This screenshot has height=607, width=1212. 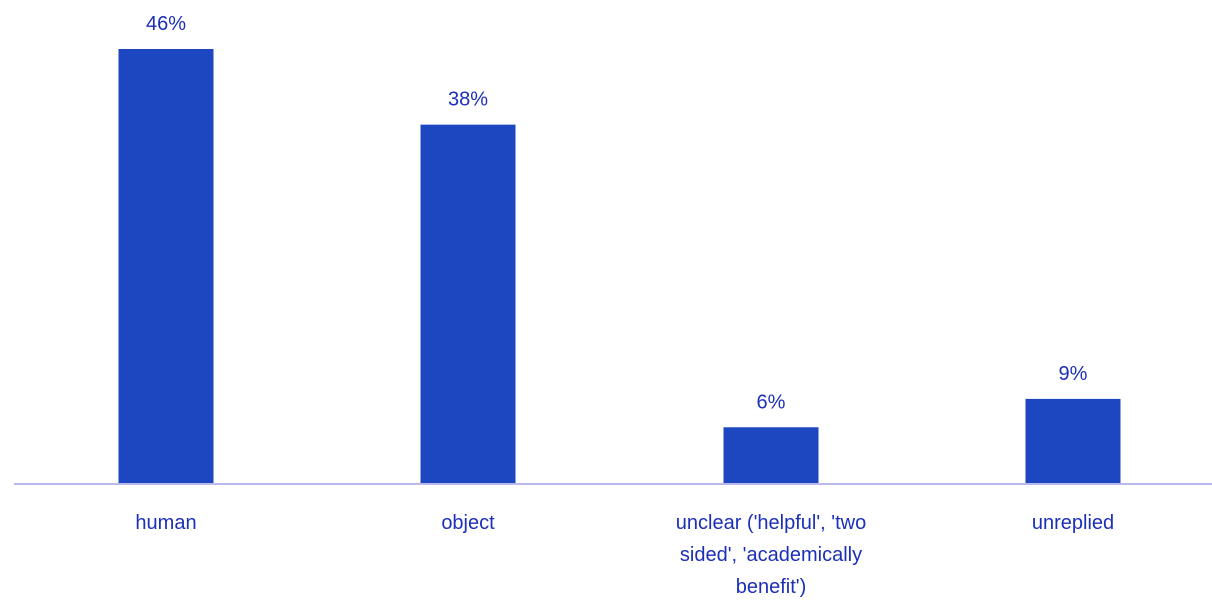 I want to click on bar-value-label: 46%, so click(x=166, y=24).